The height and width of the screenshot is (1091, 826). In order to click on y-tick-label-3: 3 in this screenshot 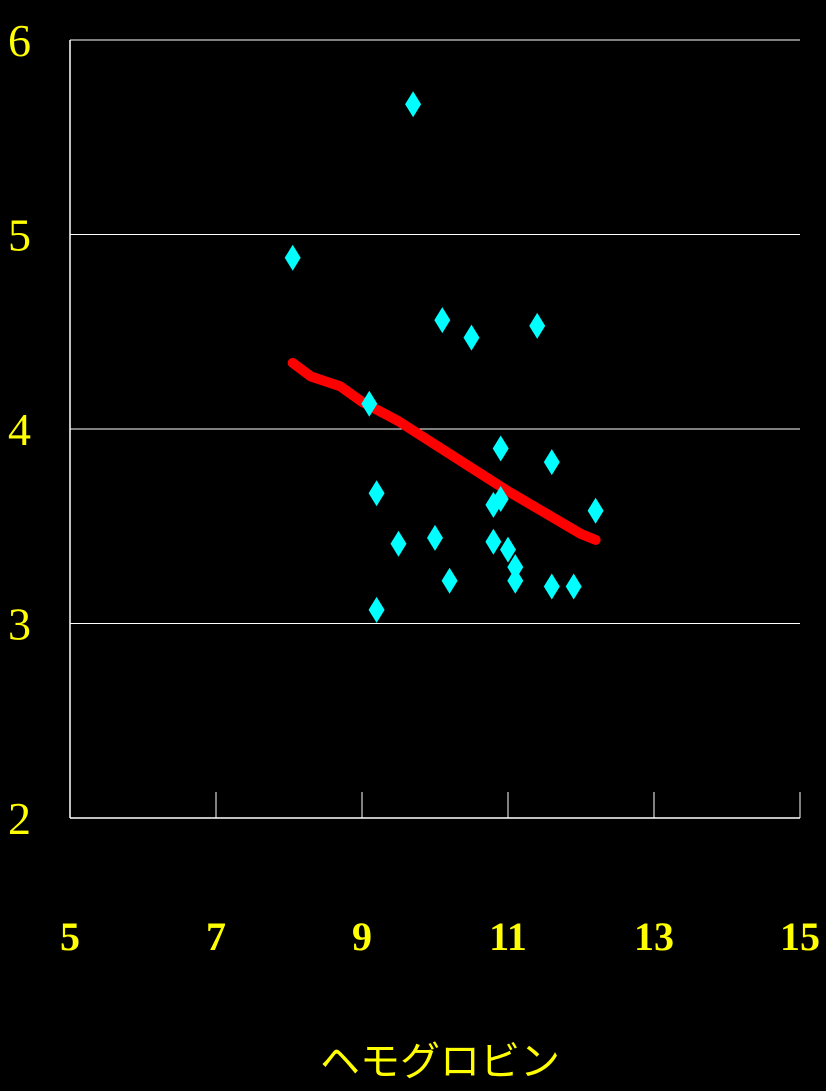, I will do `click(19, 624)`.